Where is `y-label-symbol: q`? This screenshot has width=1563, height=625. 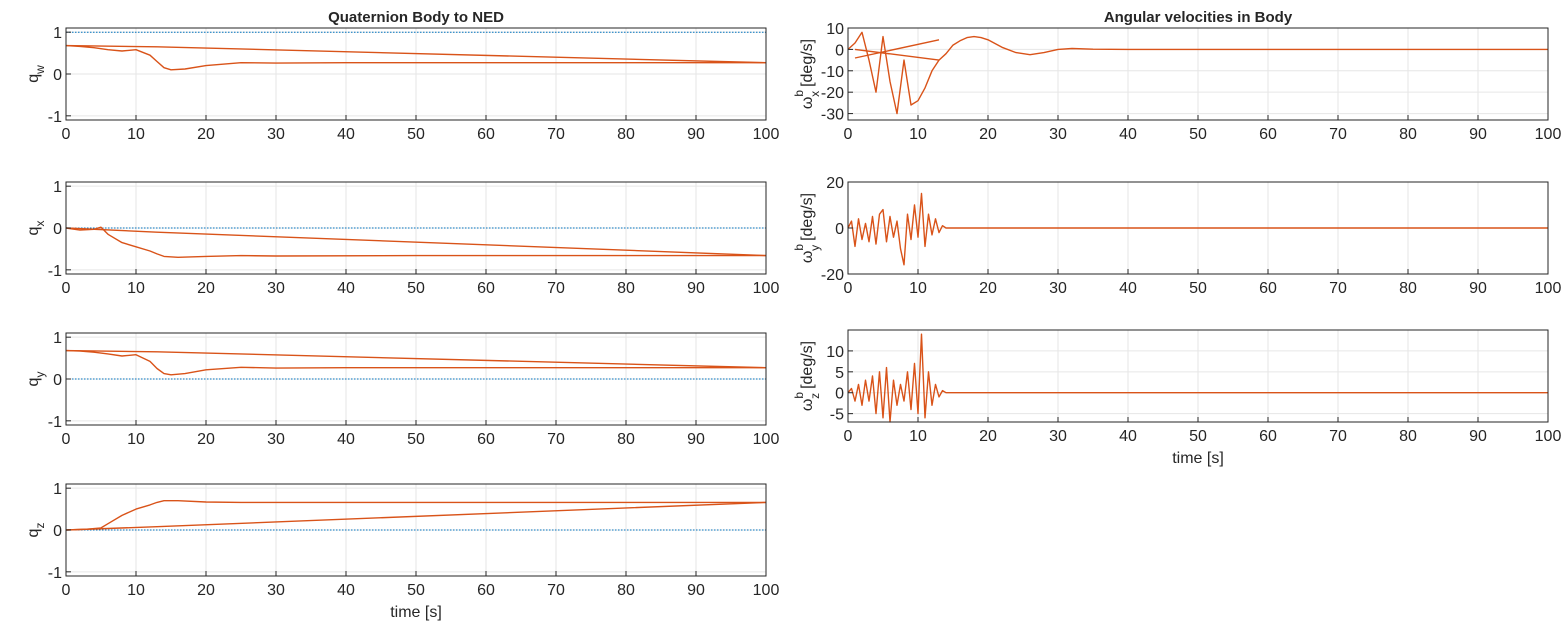 y-label-symbol: q is located at coordinates (33, 78).